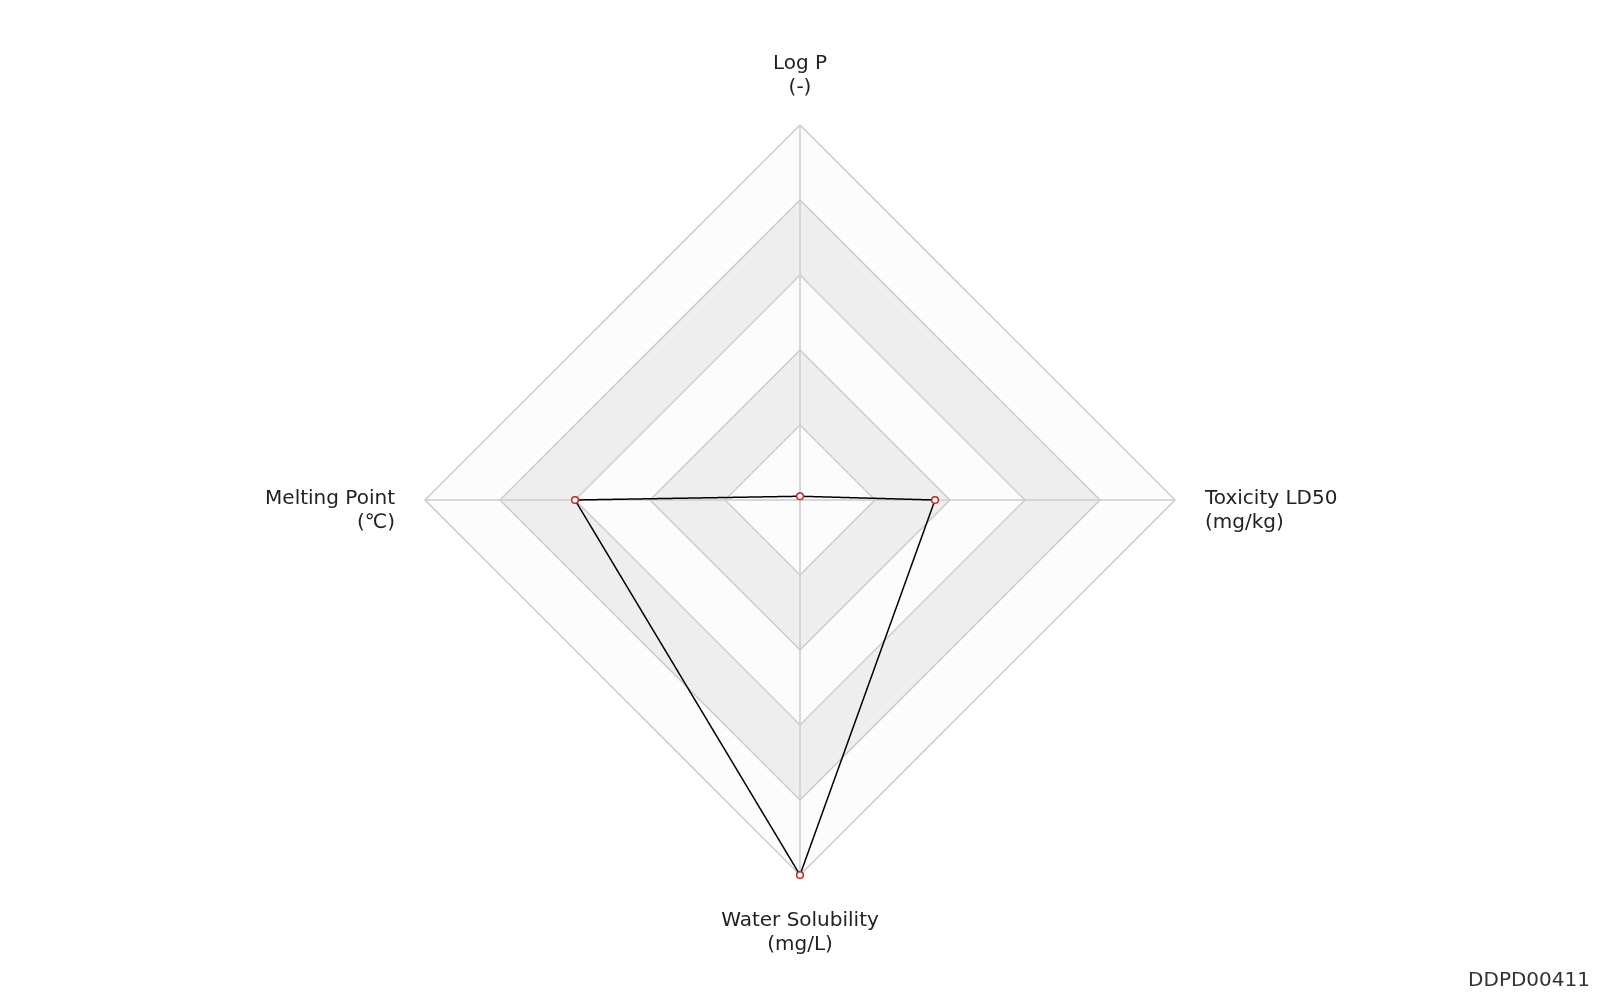 Image resolution: width=1600 pixels, height=1000 pixels. What do you see at coordinates (1271, 509) in the screenshot?
I see `spoke-label: Toxicity LD50 (mg/kg)` at bounding box center [1271, 509].